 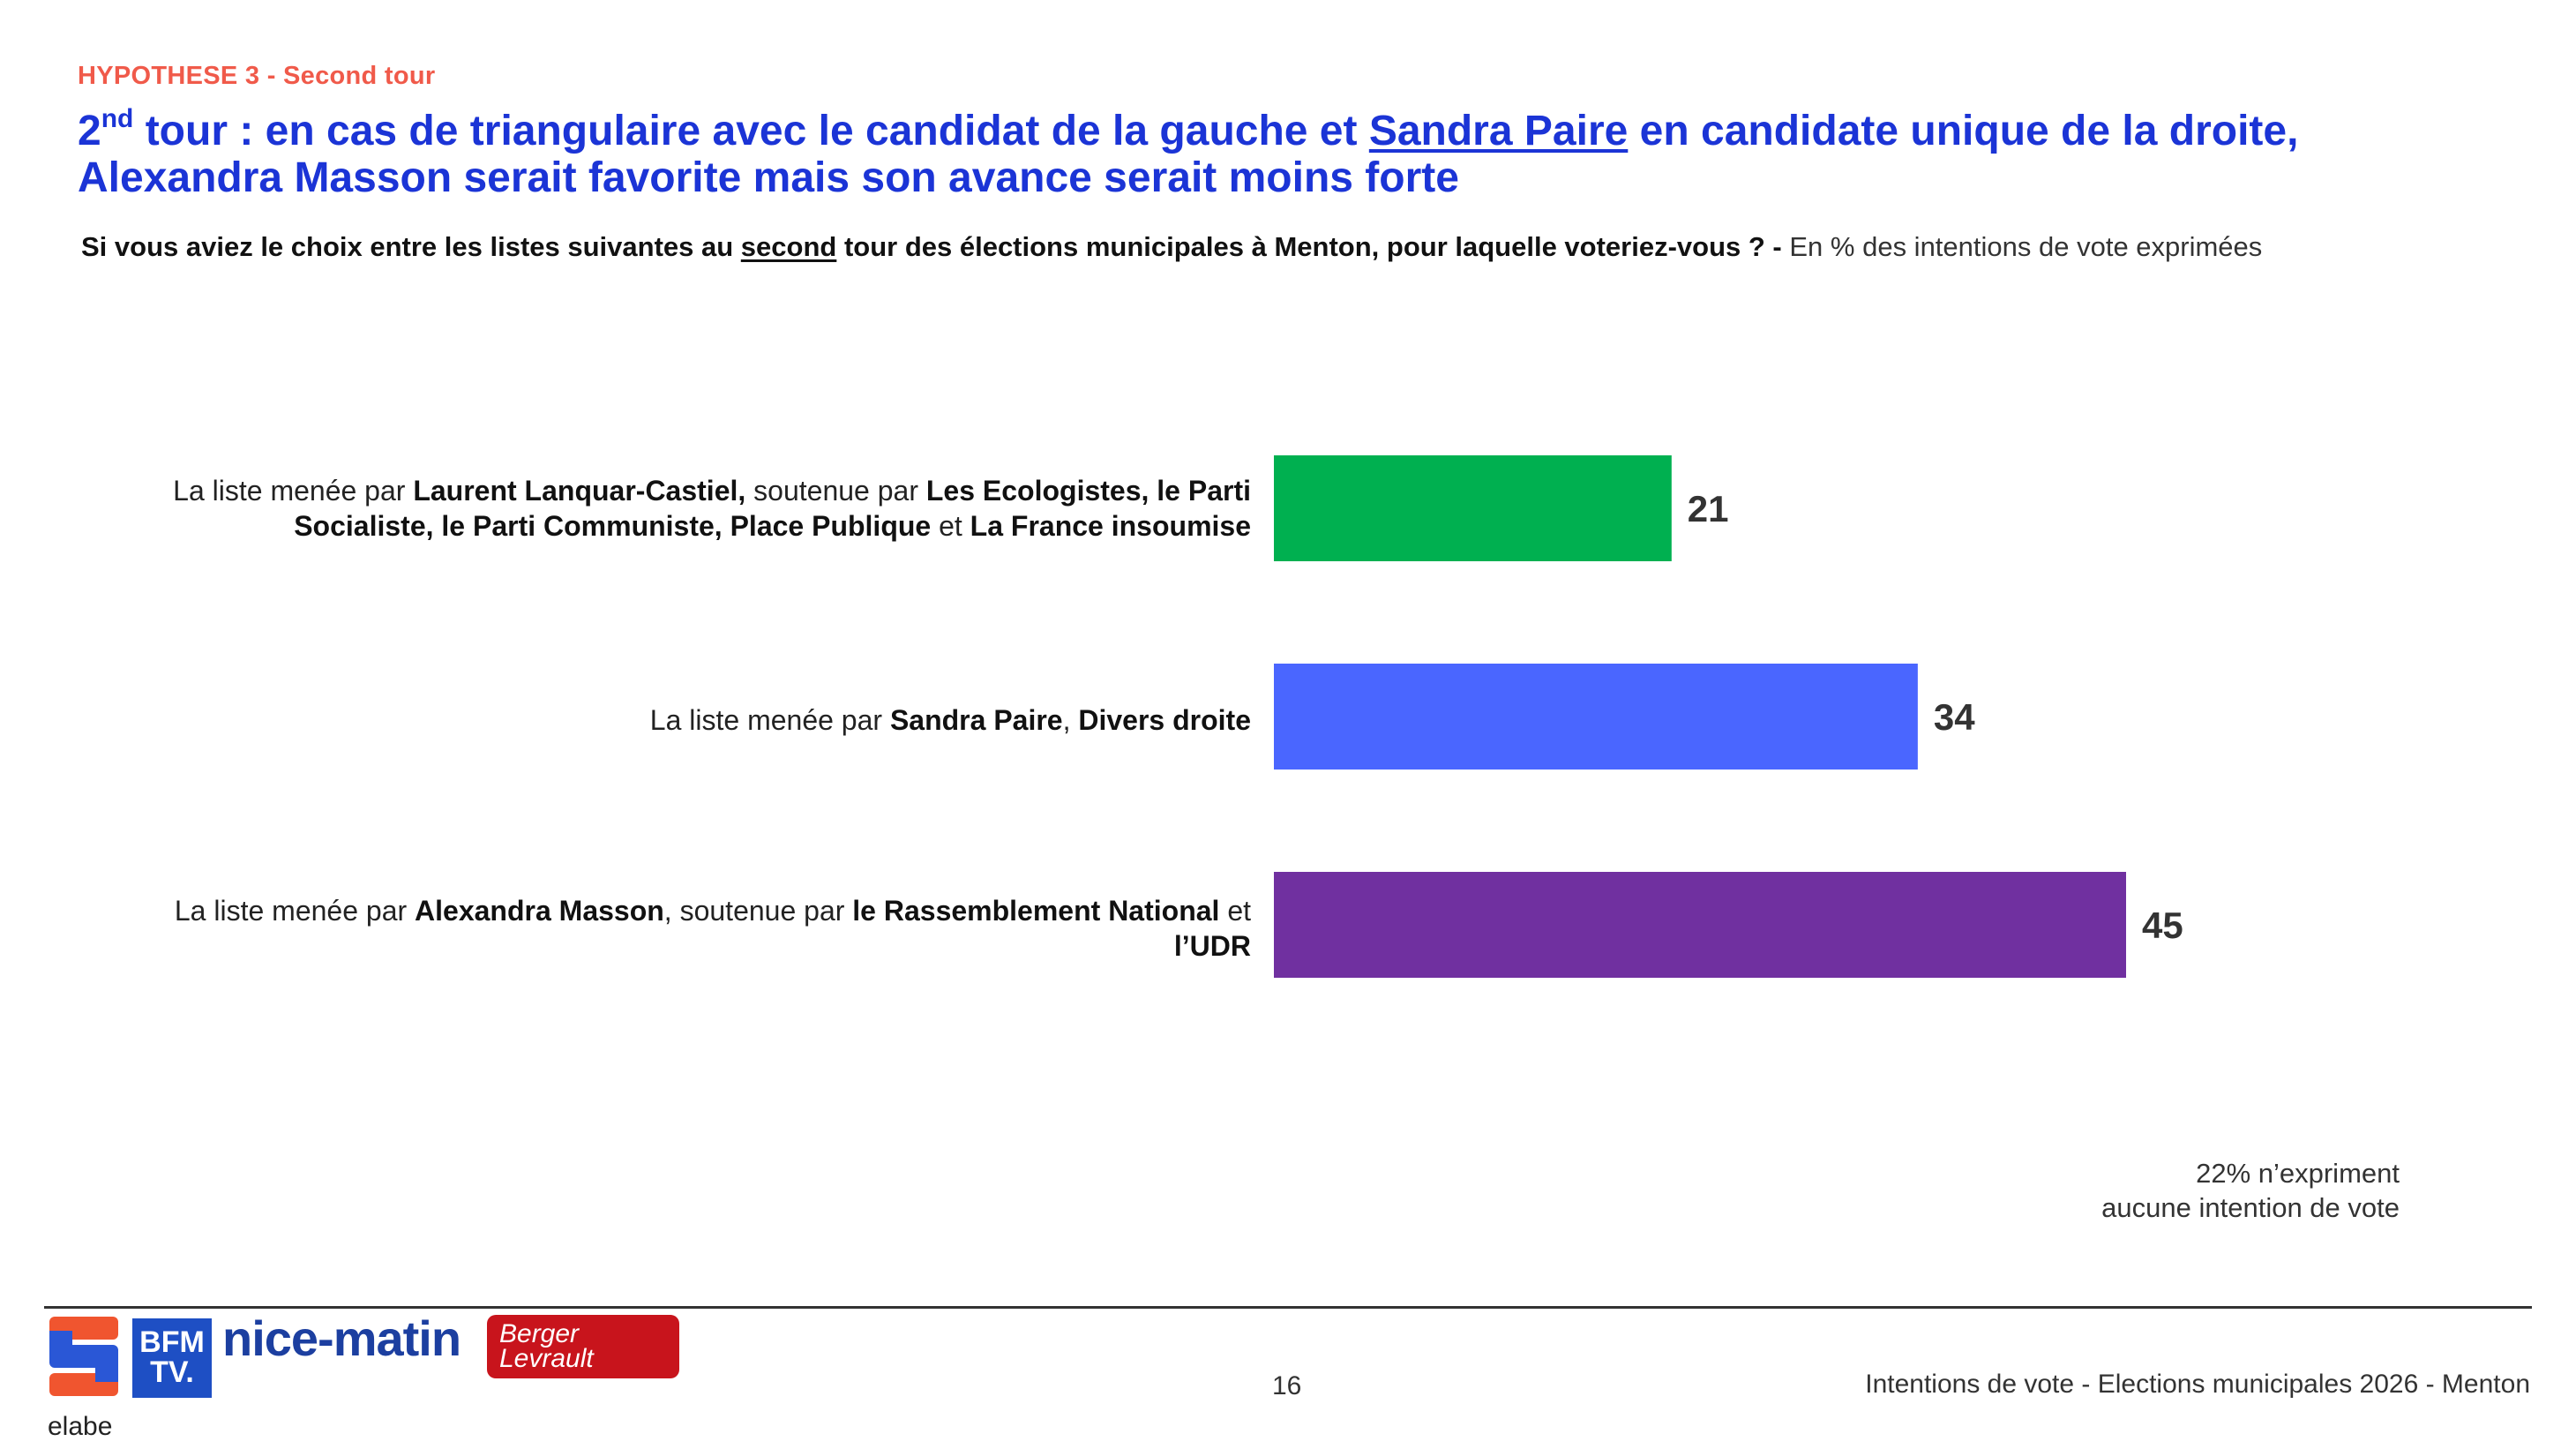 What do you see at coordinates (2026, 246) in the screenshot?
I see `subtitle-note: En % des intentions de vote exprimées` at bounding box center [2026, 246].